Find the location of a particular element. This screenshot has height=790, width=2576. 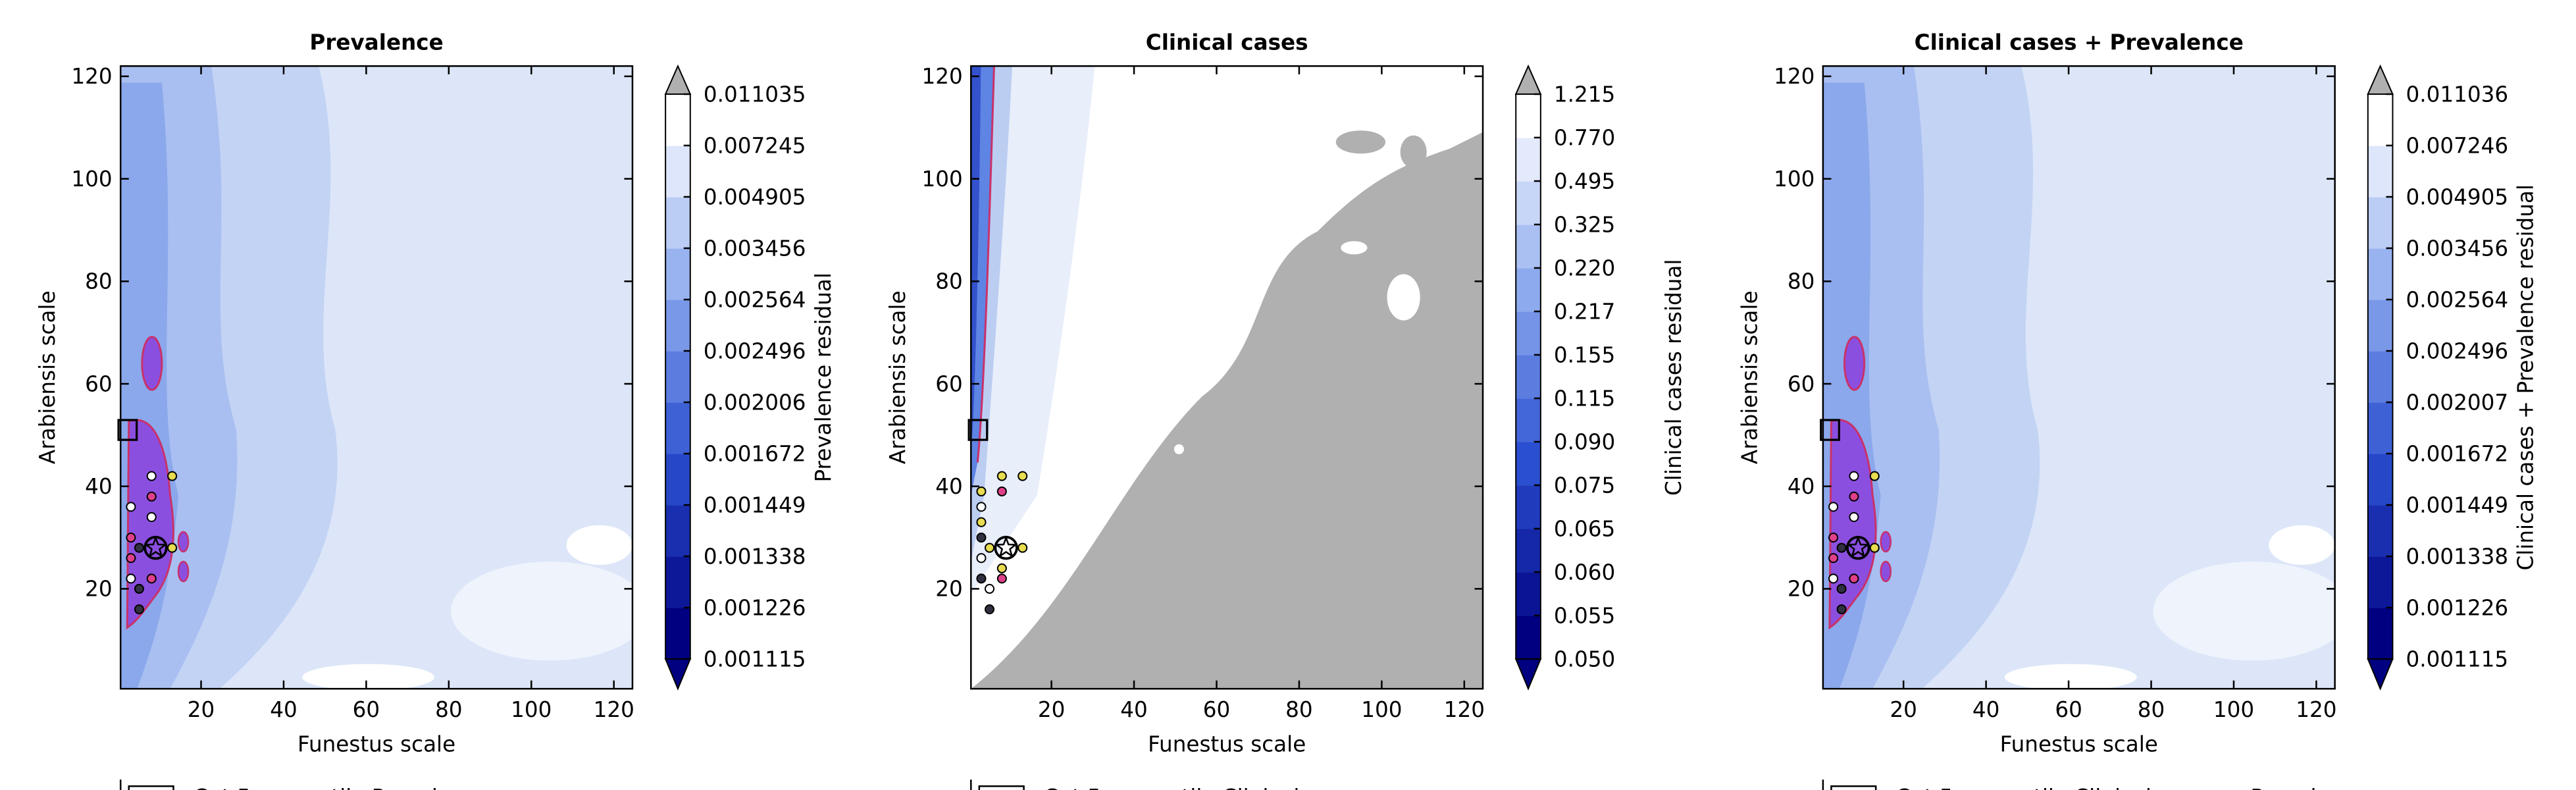

star-shape is located at coordinates (155, 547).